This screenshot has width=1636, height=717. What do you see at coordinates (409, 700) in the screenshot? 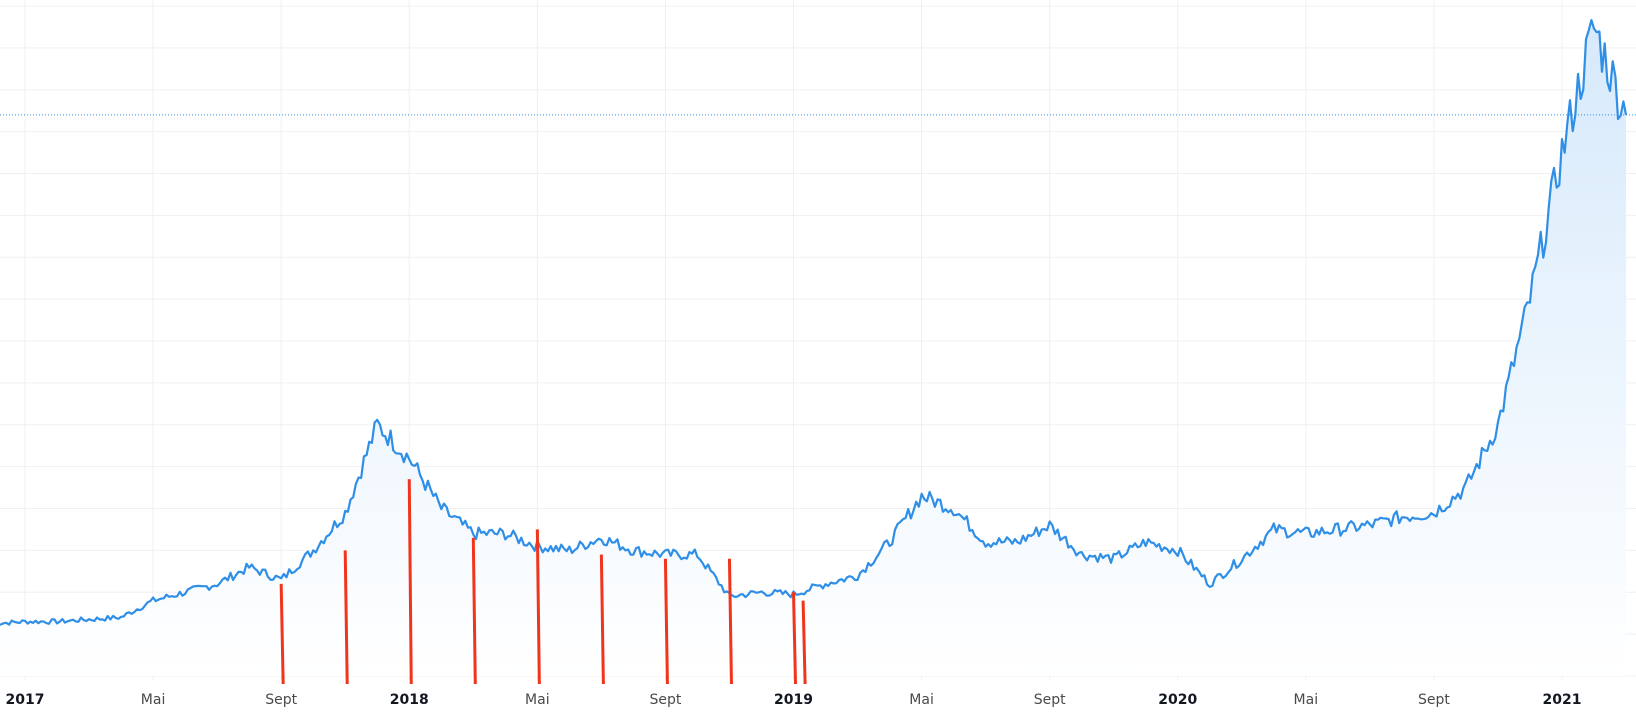
I see `x-tick-label: 2018` at bounding box center [409, 700].